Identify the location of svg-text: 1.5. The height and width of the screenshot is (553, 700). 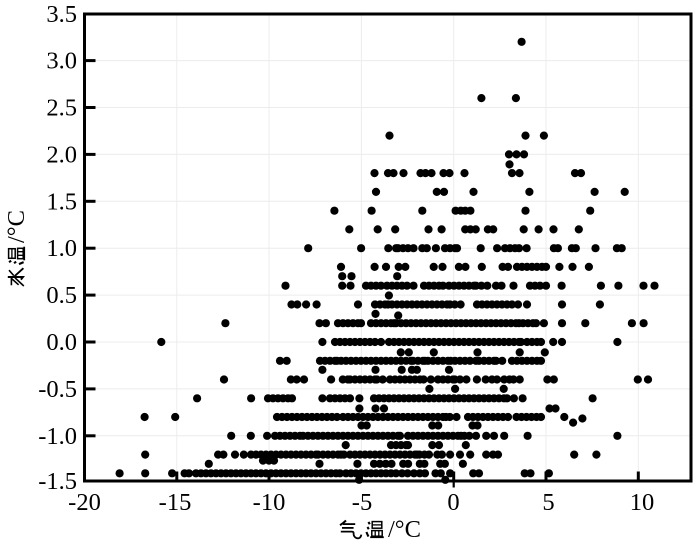
(61, 201).